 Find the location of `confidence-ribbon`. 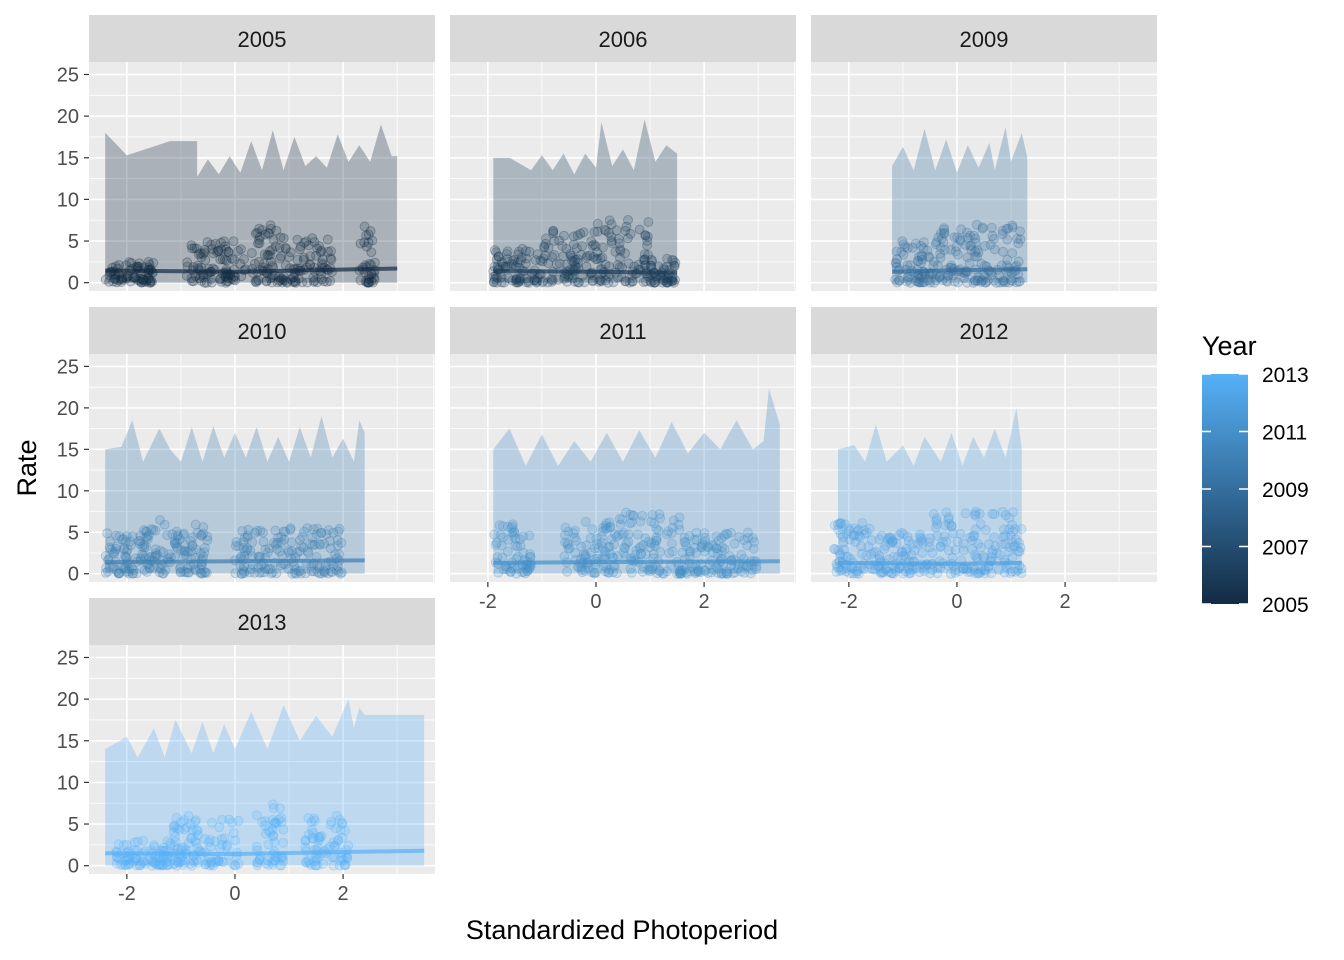

confidence-ribbon is located at coordinates (636, 481).